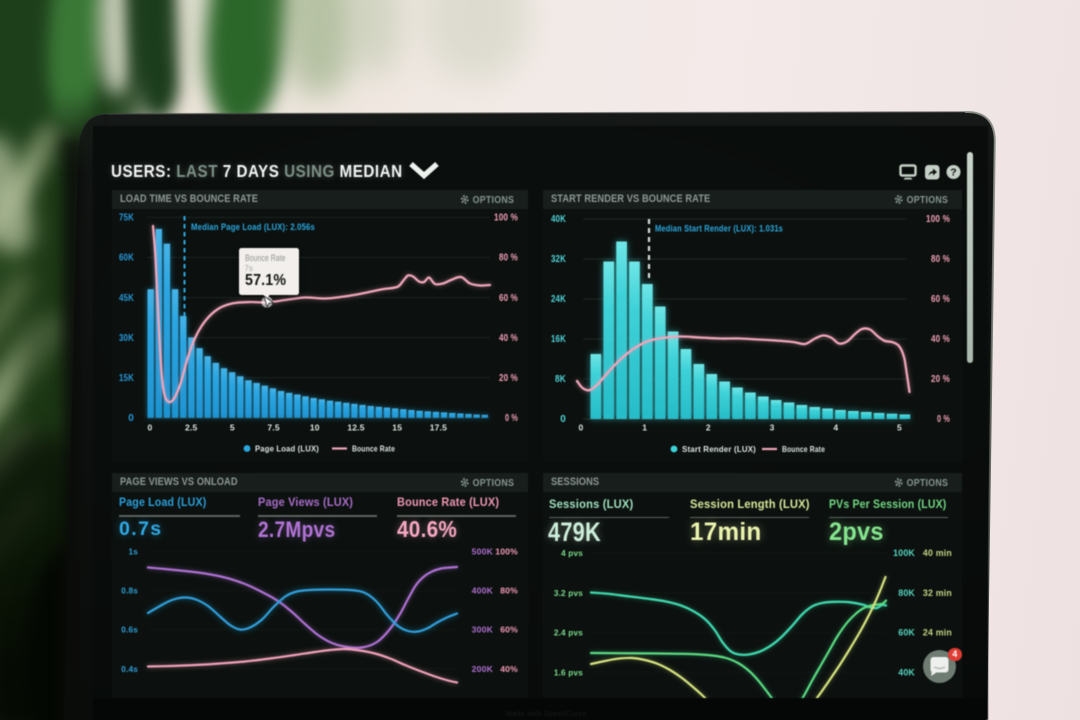 This screenshot has width=1080, height=720. What do you see at coordinates (719, 449) in the screenshot?
I see `svg-text: Start Render (LUX)` at bounding box center [719, 449].